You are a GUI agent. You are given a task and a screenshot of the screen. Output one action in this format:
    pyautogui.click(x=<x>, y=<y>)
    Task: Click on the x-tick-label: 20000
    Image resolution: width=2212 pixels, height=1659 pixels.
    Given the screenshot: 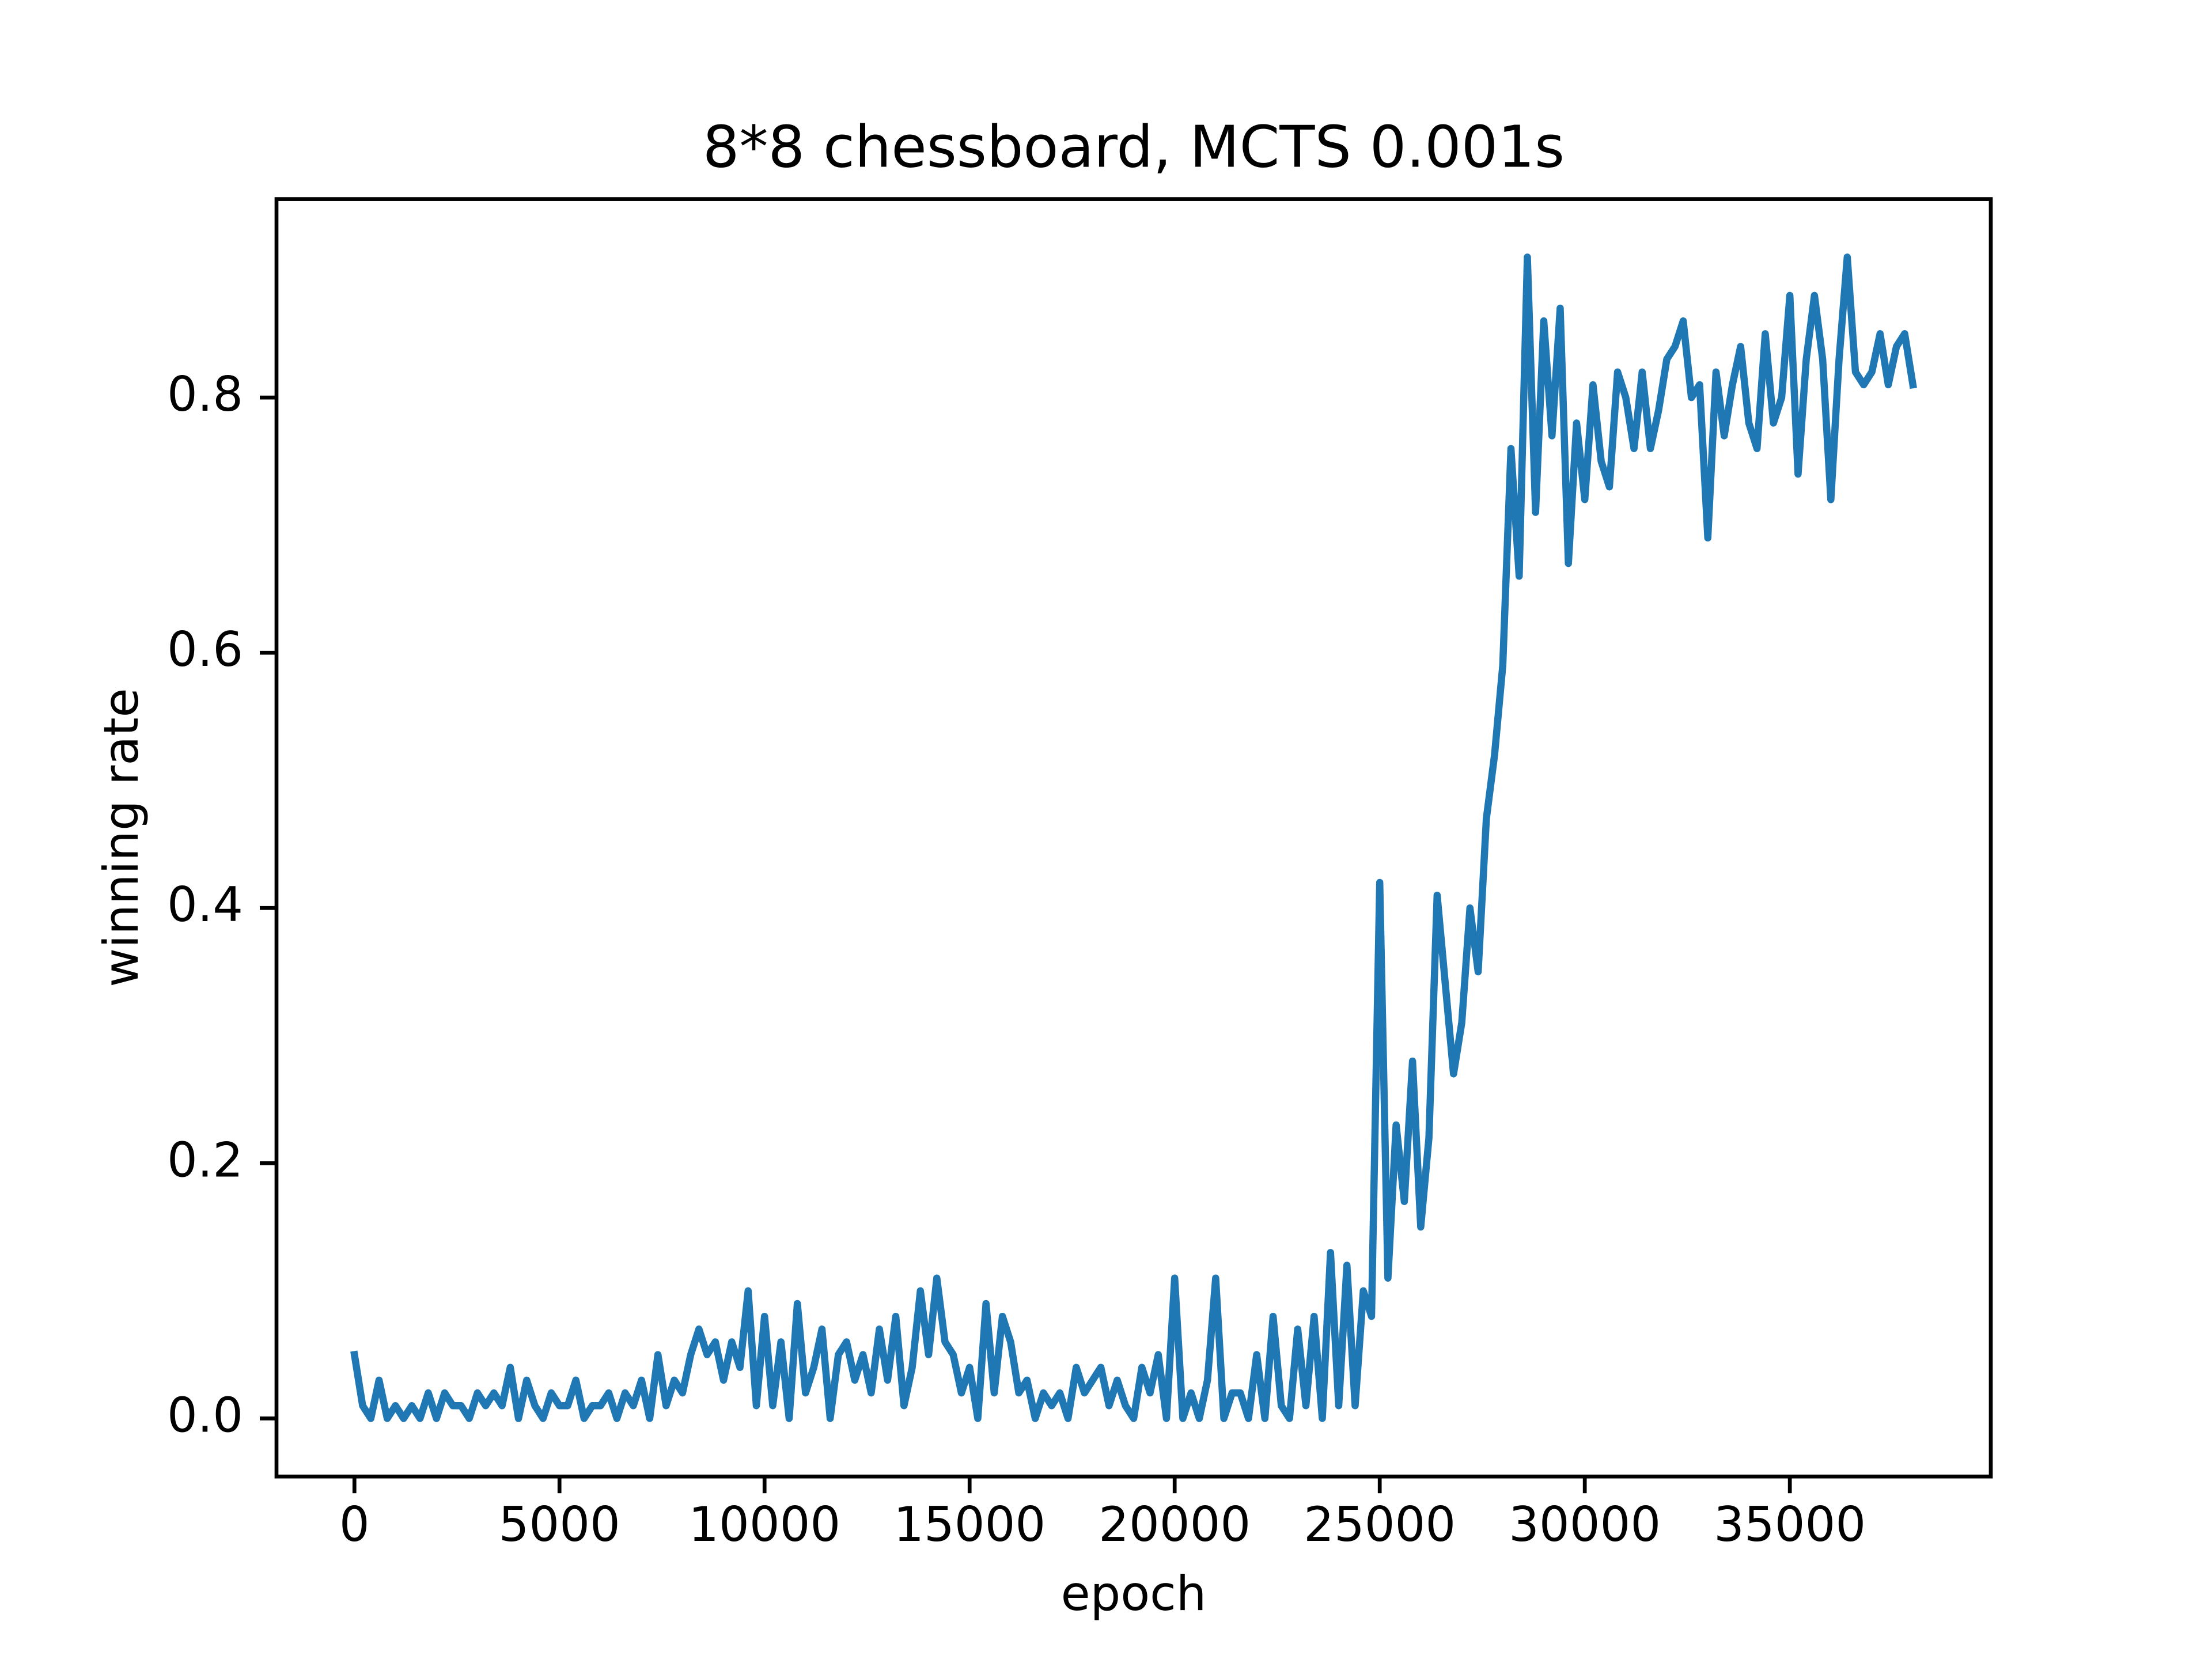 What is the action you would take?
    pyautogui.click(x=1175, y=1524)
    